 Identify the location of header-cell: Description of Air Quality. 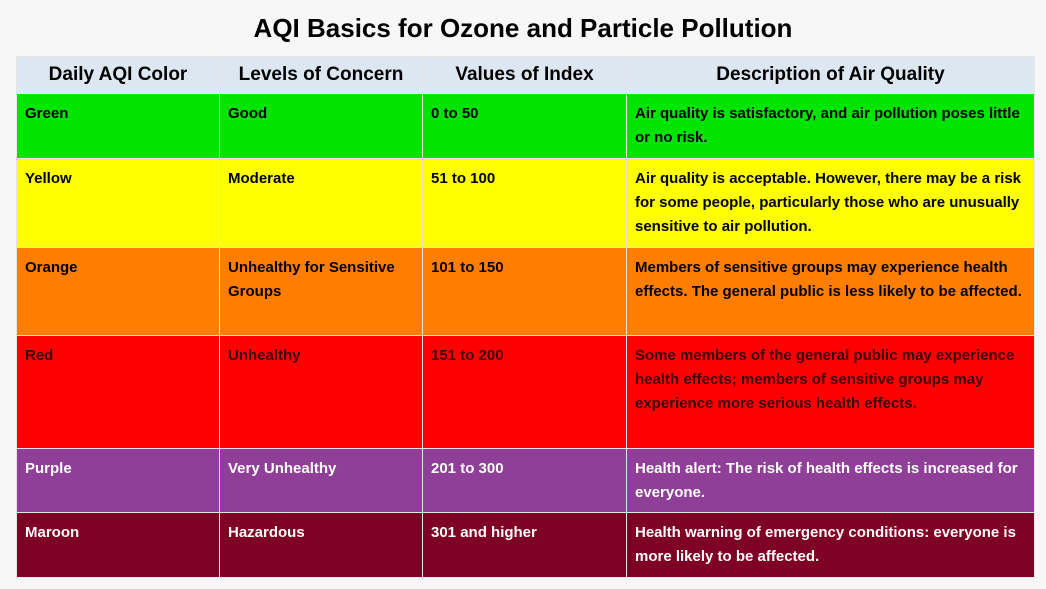
(830, 75).